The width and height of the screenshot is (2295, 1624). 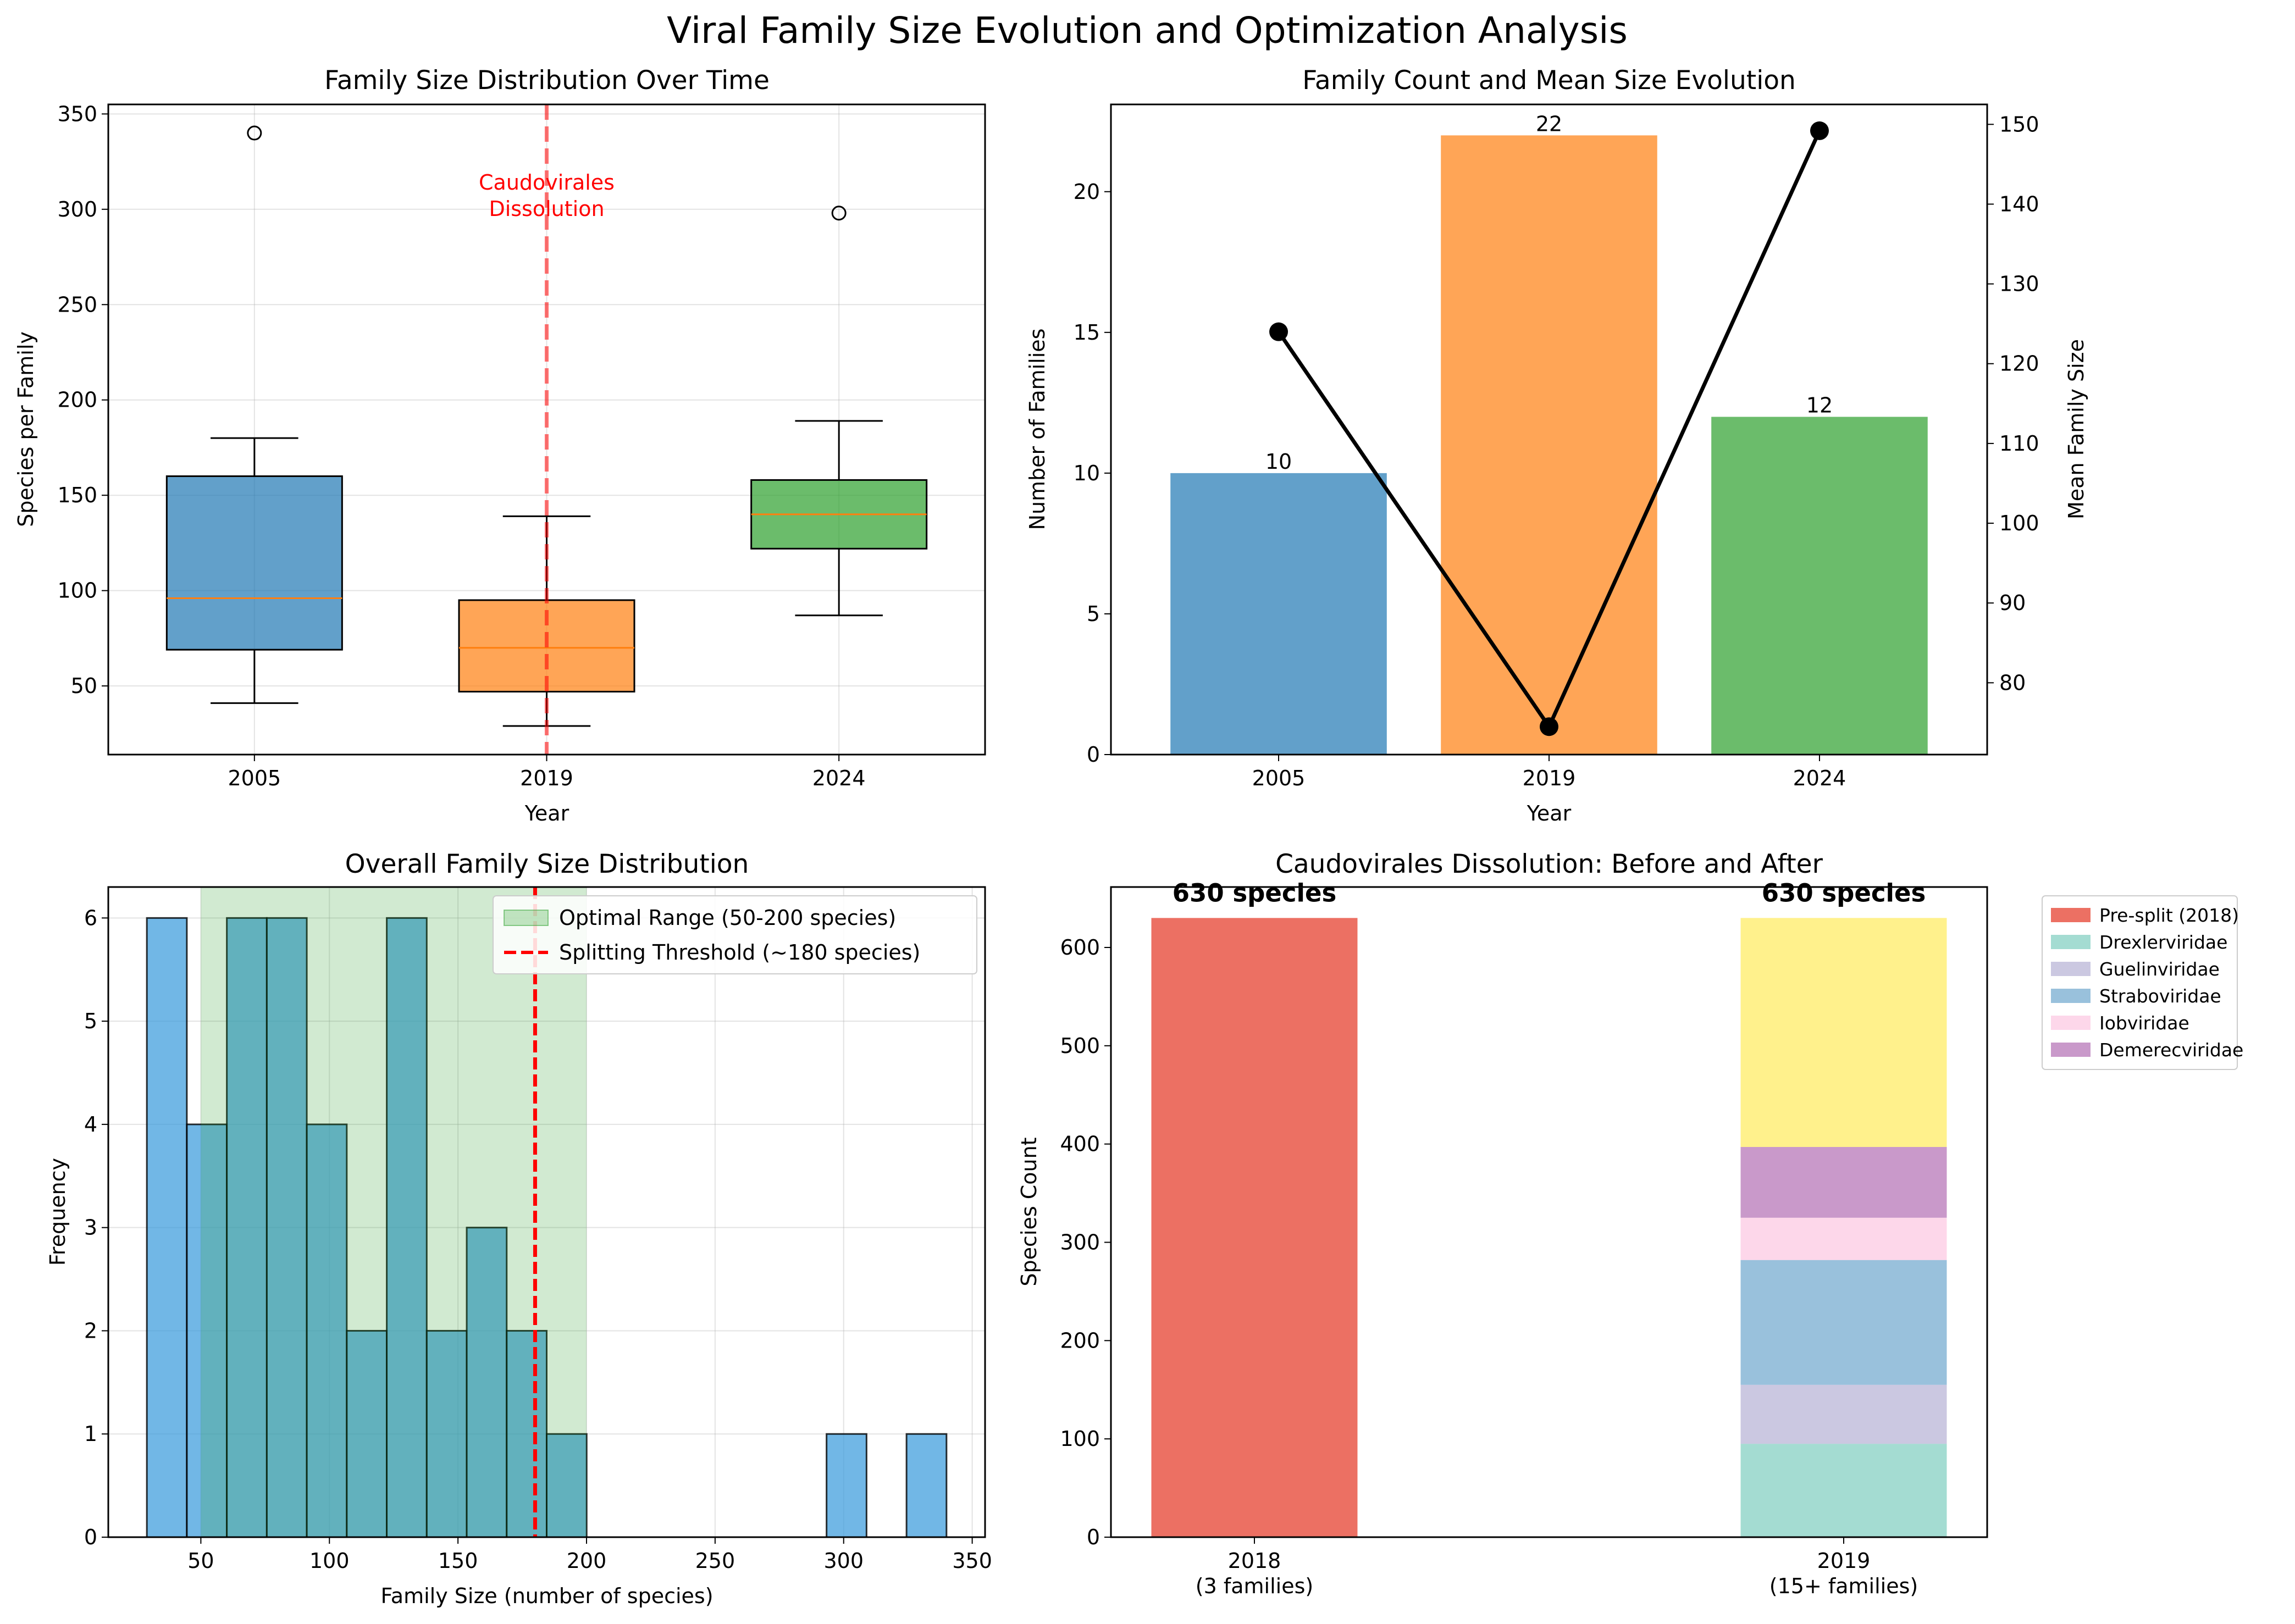 What do you see at coordinates (2160, 996) in the screenshot?
I see `legend-label: Straboviridae` at bounding box center [2160, 996].